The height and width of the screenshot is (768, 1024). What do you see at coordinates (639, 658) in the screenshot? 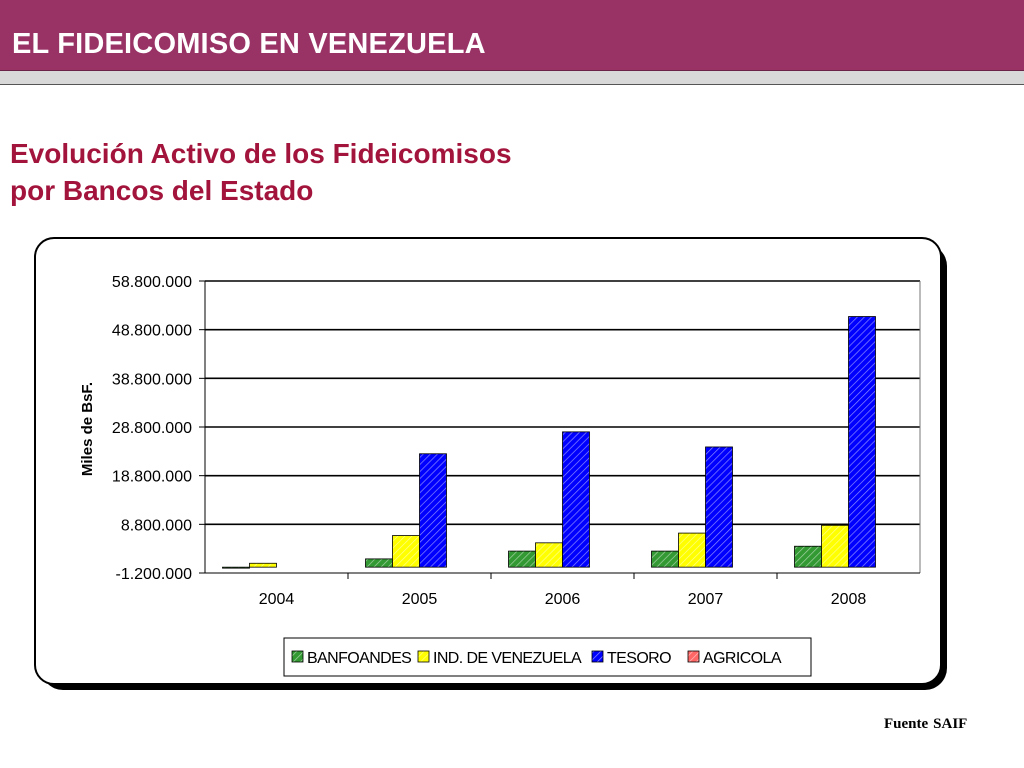
I see `legend-label: TESORO` at bounding box center [639, 658].